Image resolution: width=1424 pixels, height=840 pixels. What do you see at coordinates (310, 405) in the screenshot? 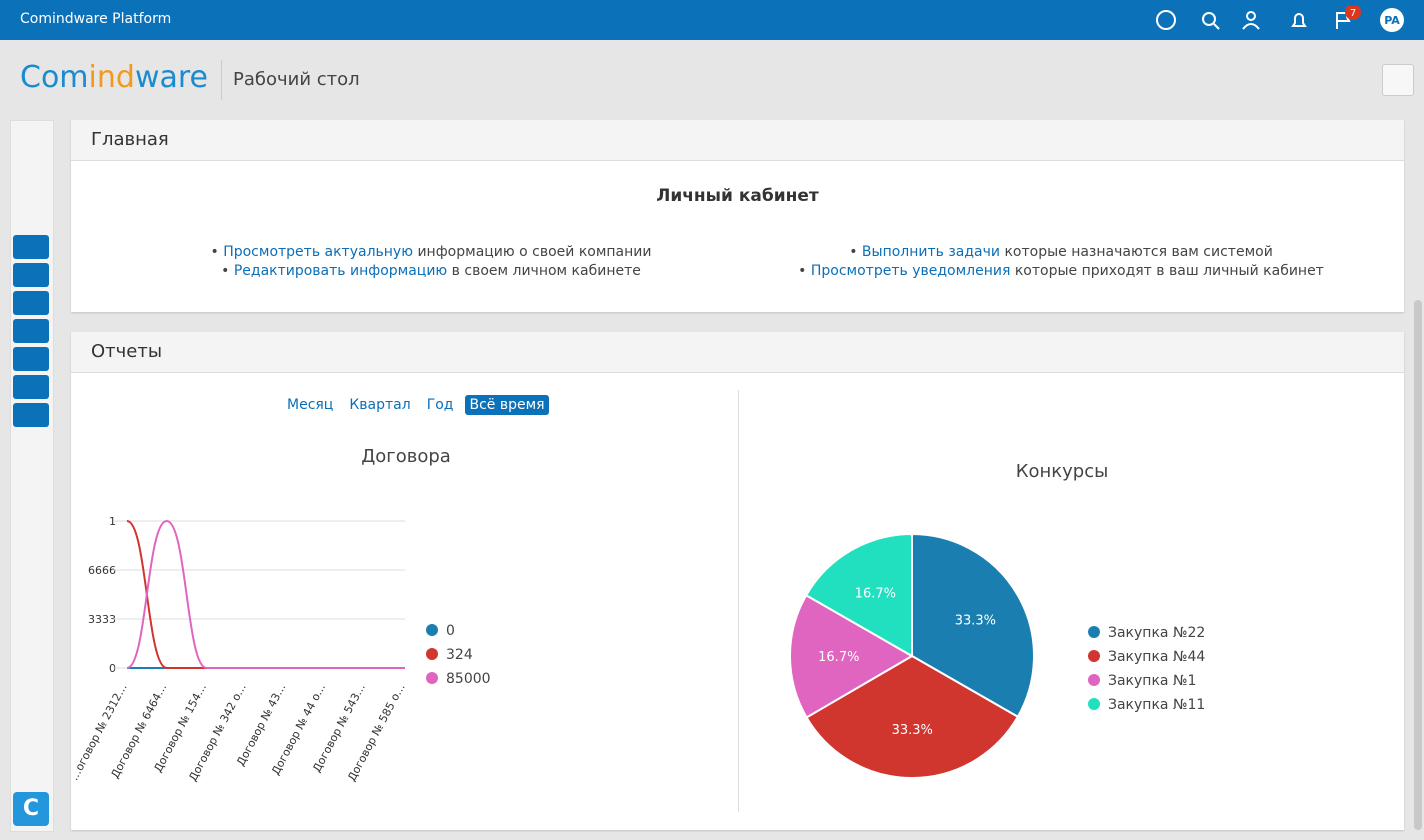
I see `period-button: Месяц` at bounding box center [310, 405].